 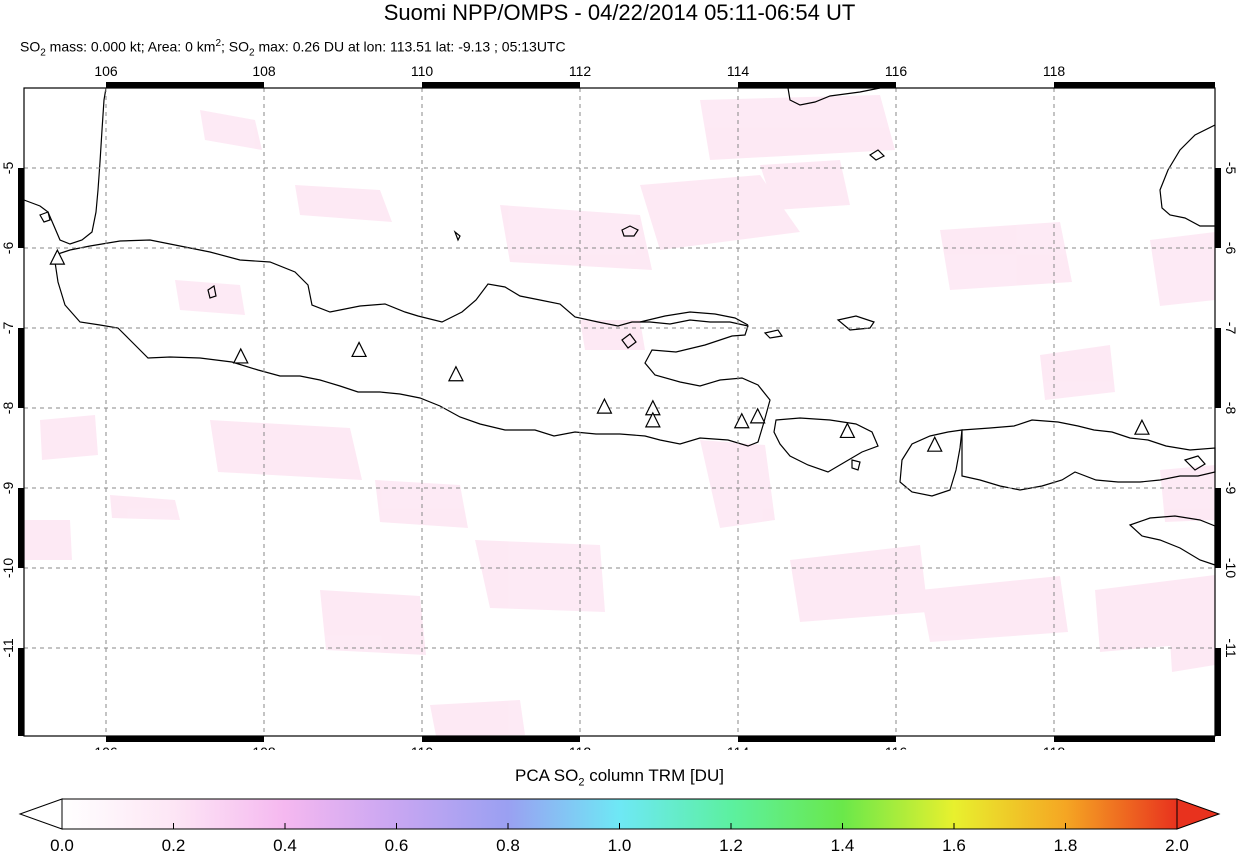 What do you see at coordinates (630, 231) in the screenshot?
I see `bawean-island` at bounding box center [630, 231].